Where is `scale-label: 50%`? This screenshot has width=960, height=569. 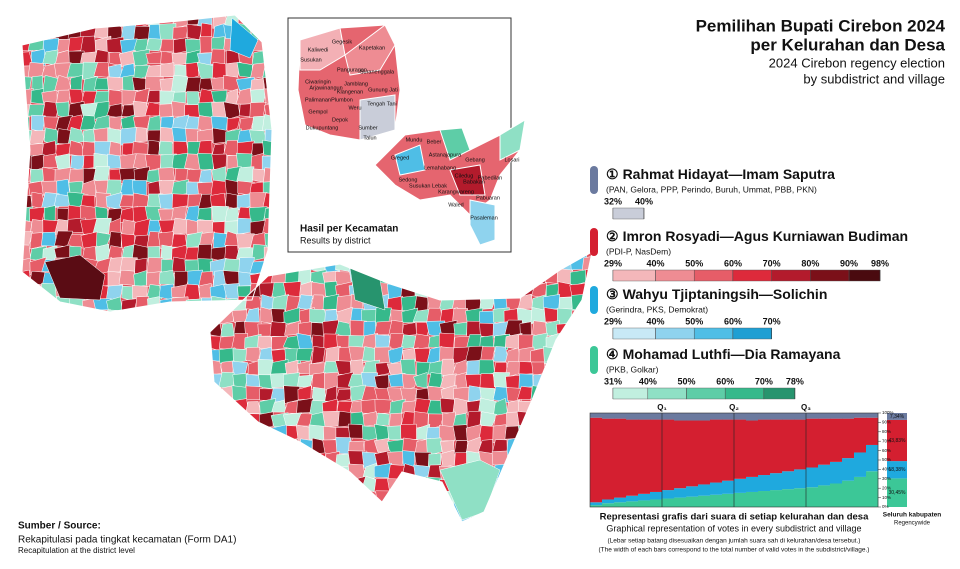 scale-label: 50% is located at coordinates (687, 381).